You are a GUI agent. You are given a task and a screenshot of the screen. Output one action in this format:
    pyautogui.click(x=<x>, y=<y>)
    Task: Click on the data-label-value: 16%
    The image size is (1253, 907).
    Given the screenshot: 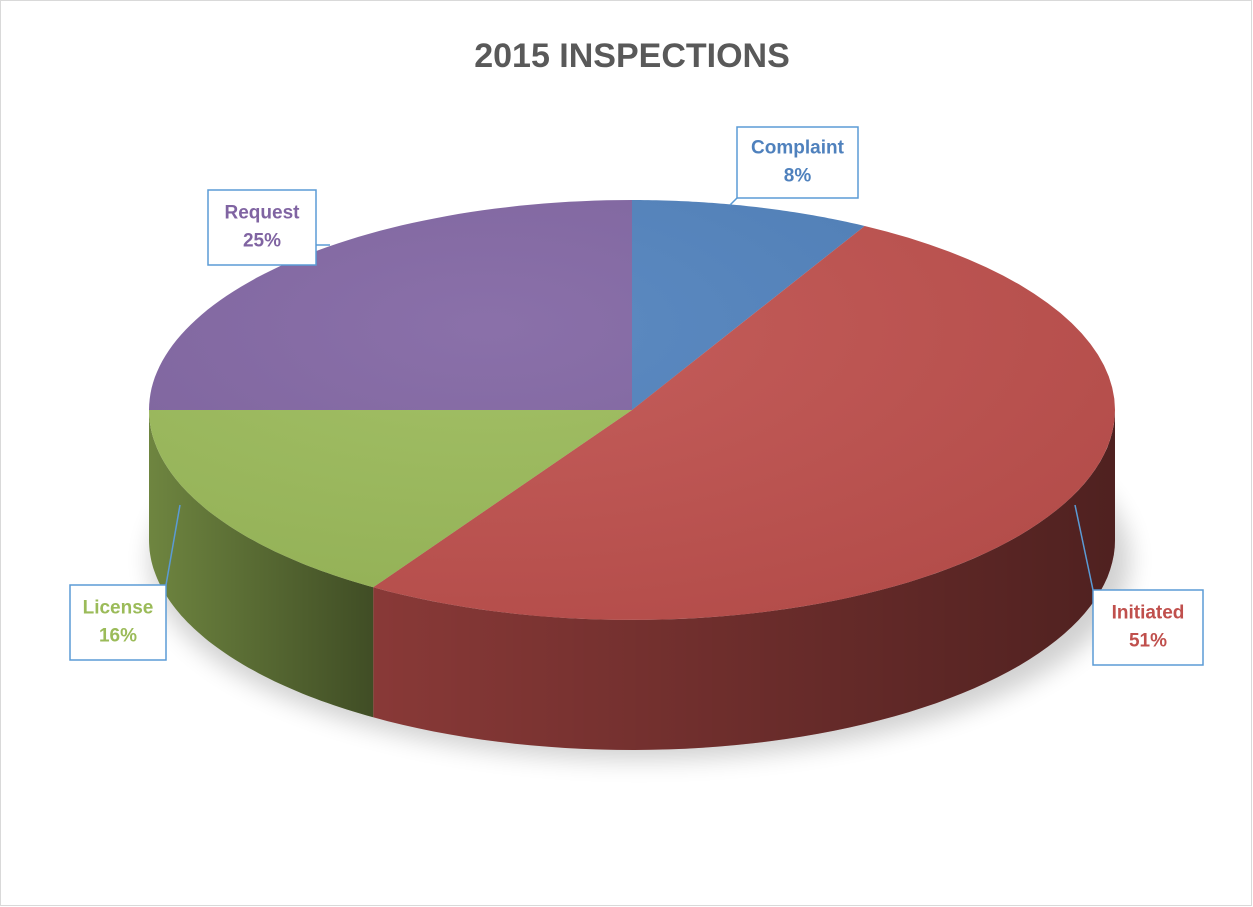 What is the action you would take?
    pyautogui.click(x=118, y=636)
    